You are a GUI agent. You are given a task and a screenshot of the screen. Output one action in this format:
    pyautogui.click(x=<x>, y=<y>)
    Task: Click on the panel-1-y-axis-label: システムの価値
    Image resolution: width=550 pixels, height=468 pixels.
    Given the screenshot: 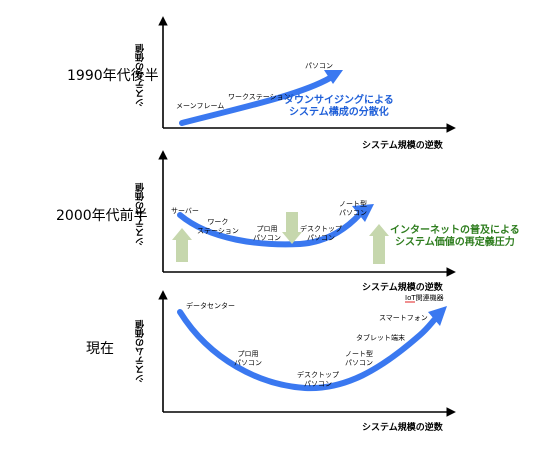 What is the action you would take?
    pyautogui.click(x=141, y=75)
    